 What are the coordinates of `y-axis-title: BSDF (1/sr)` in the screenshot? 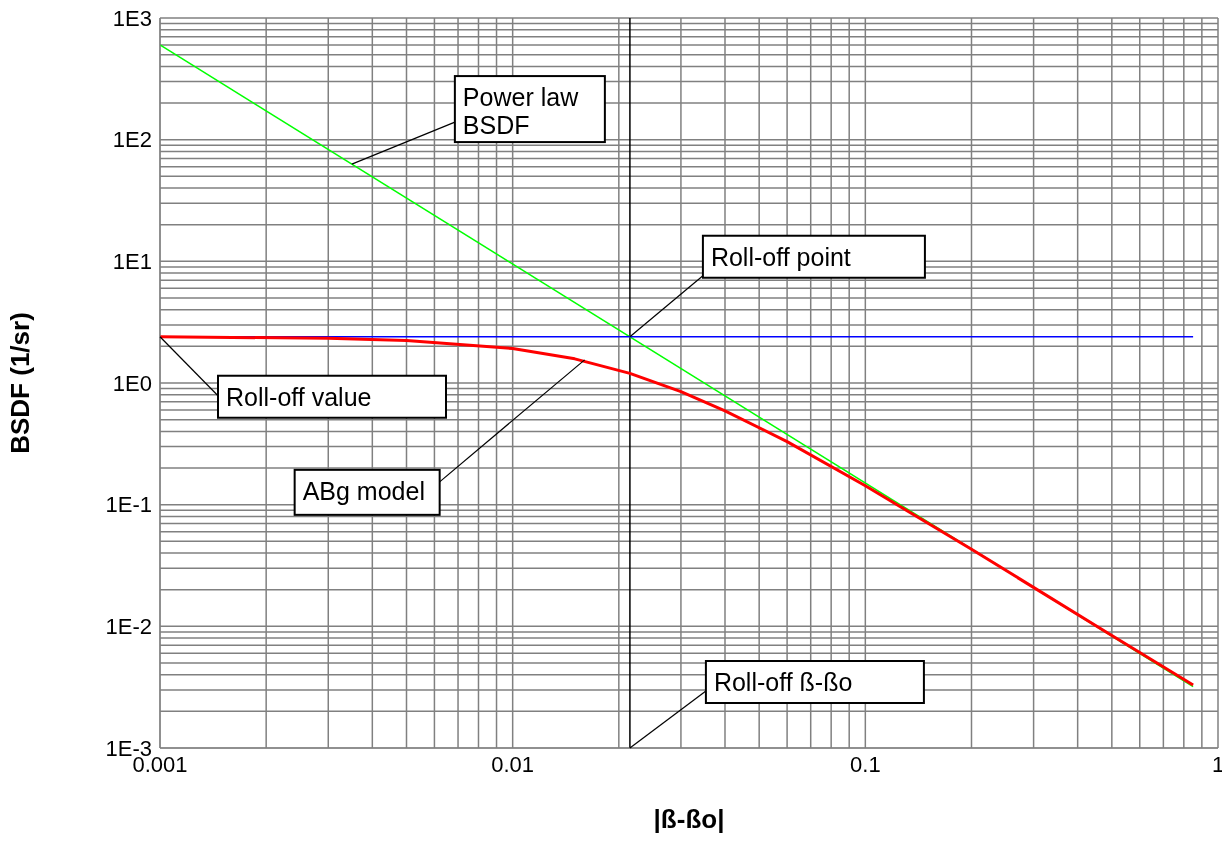 It's located at (20, 383).